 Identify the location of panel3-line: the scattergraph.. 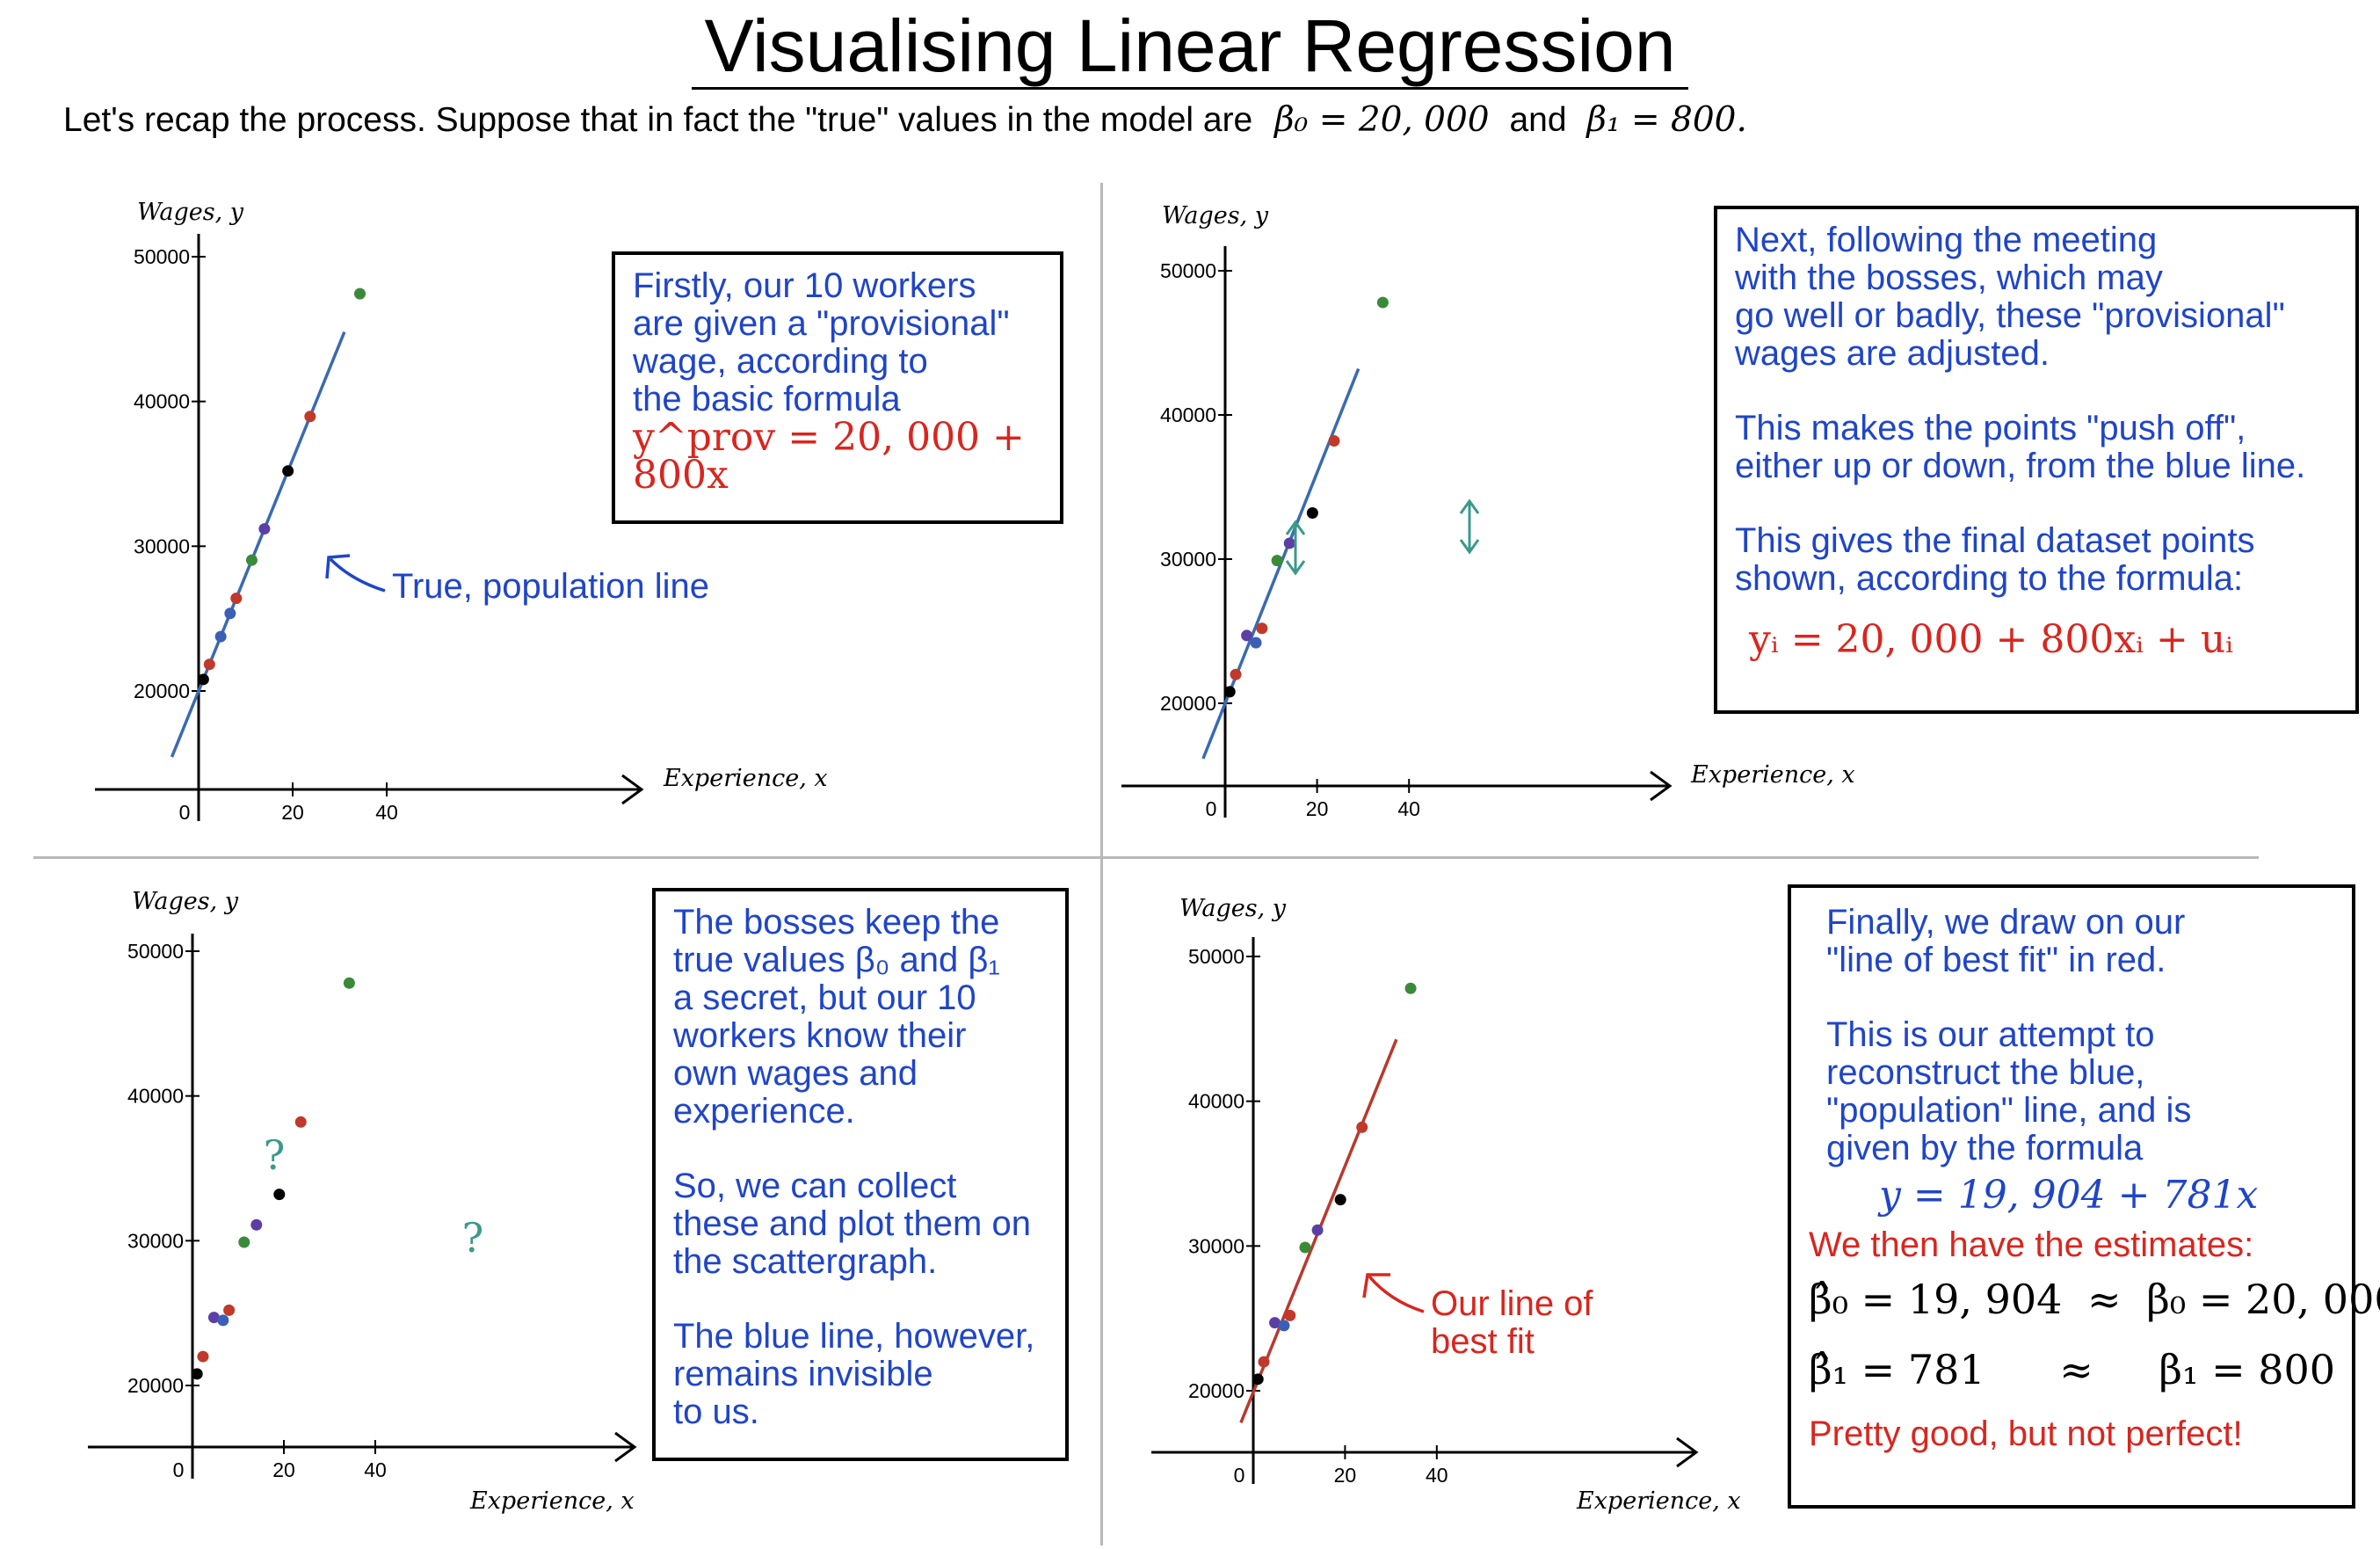
(805, 1262).